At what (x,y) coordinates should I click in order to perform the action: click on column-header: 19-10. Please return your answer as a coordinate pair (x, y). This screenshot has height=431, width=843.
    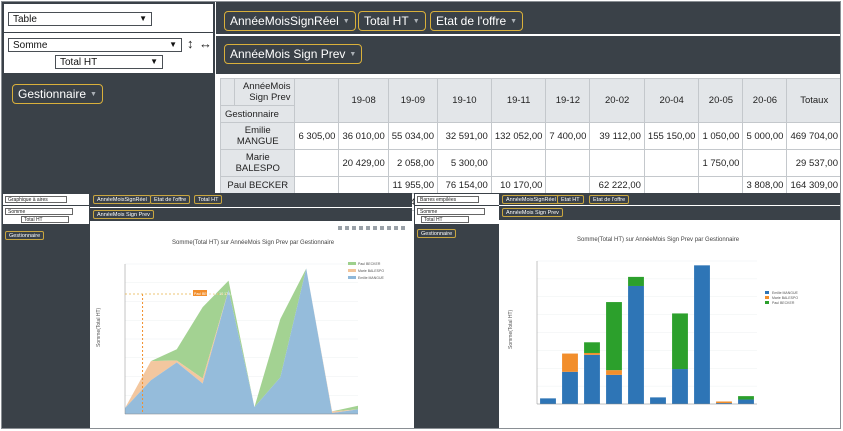
    Looking at the image, I should click on (464, 100).